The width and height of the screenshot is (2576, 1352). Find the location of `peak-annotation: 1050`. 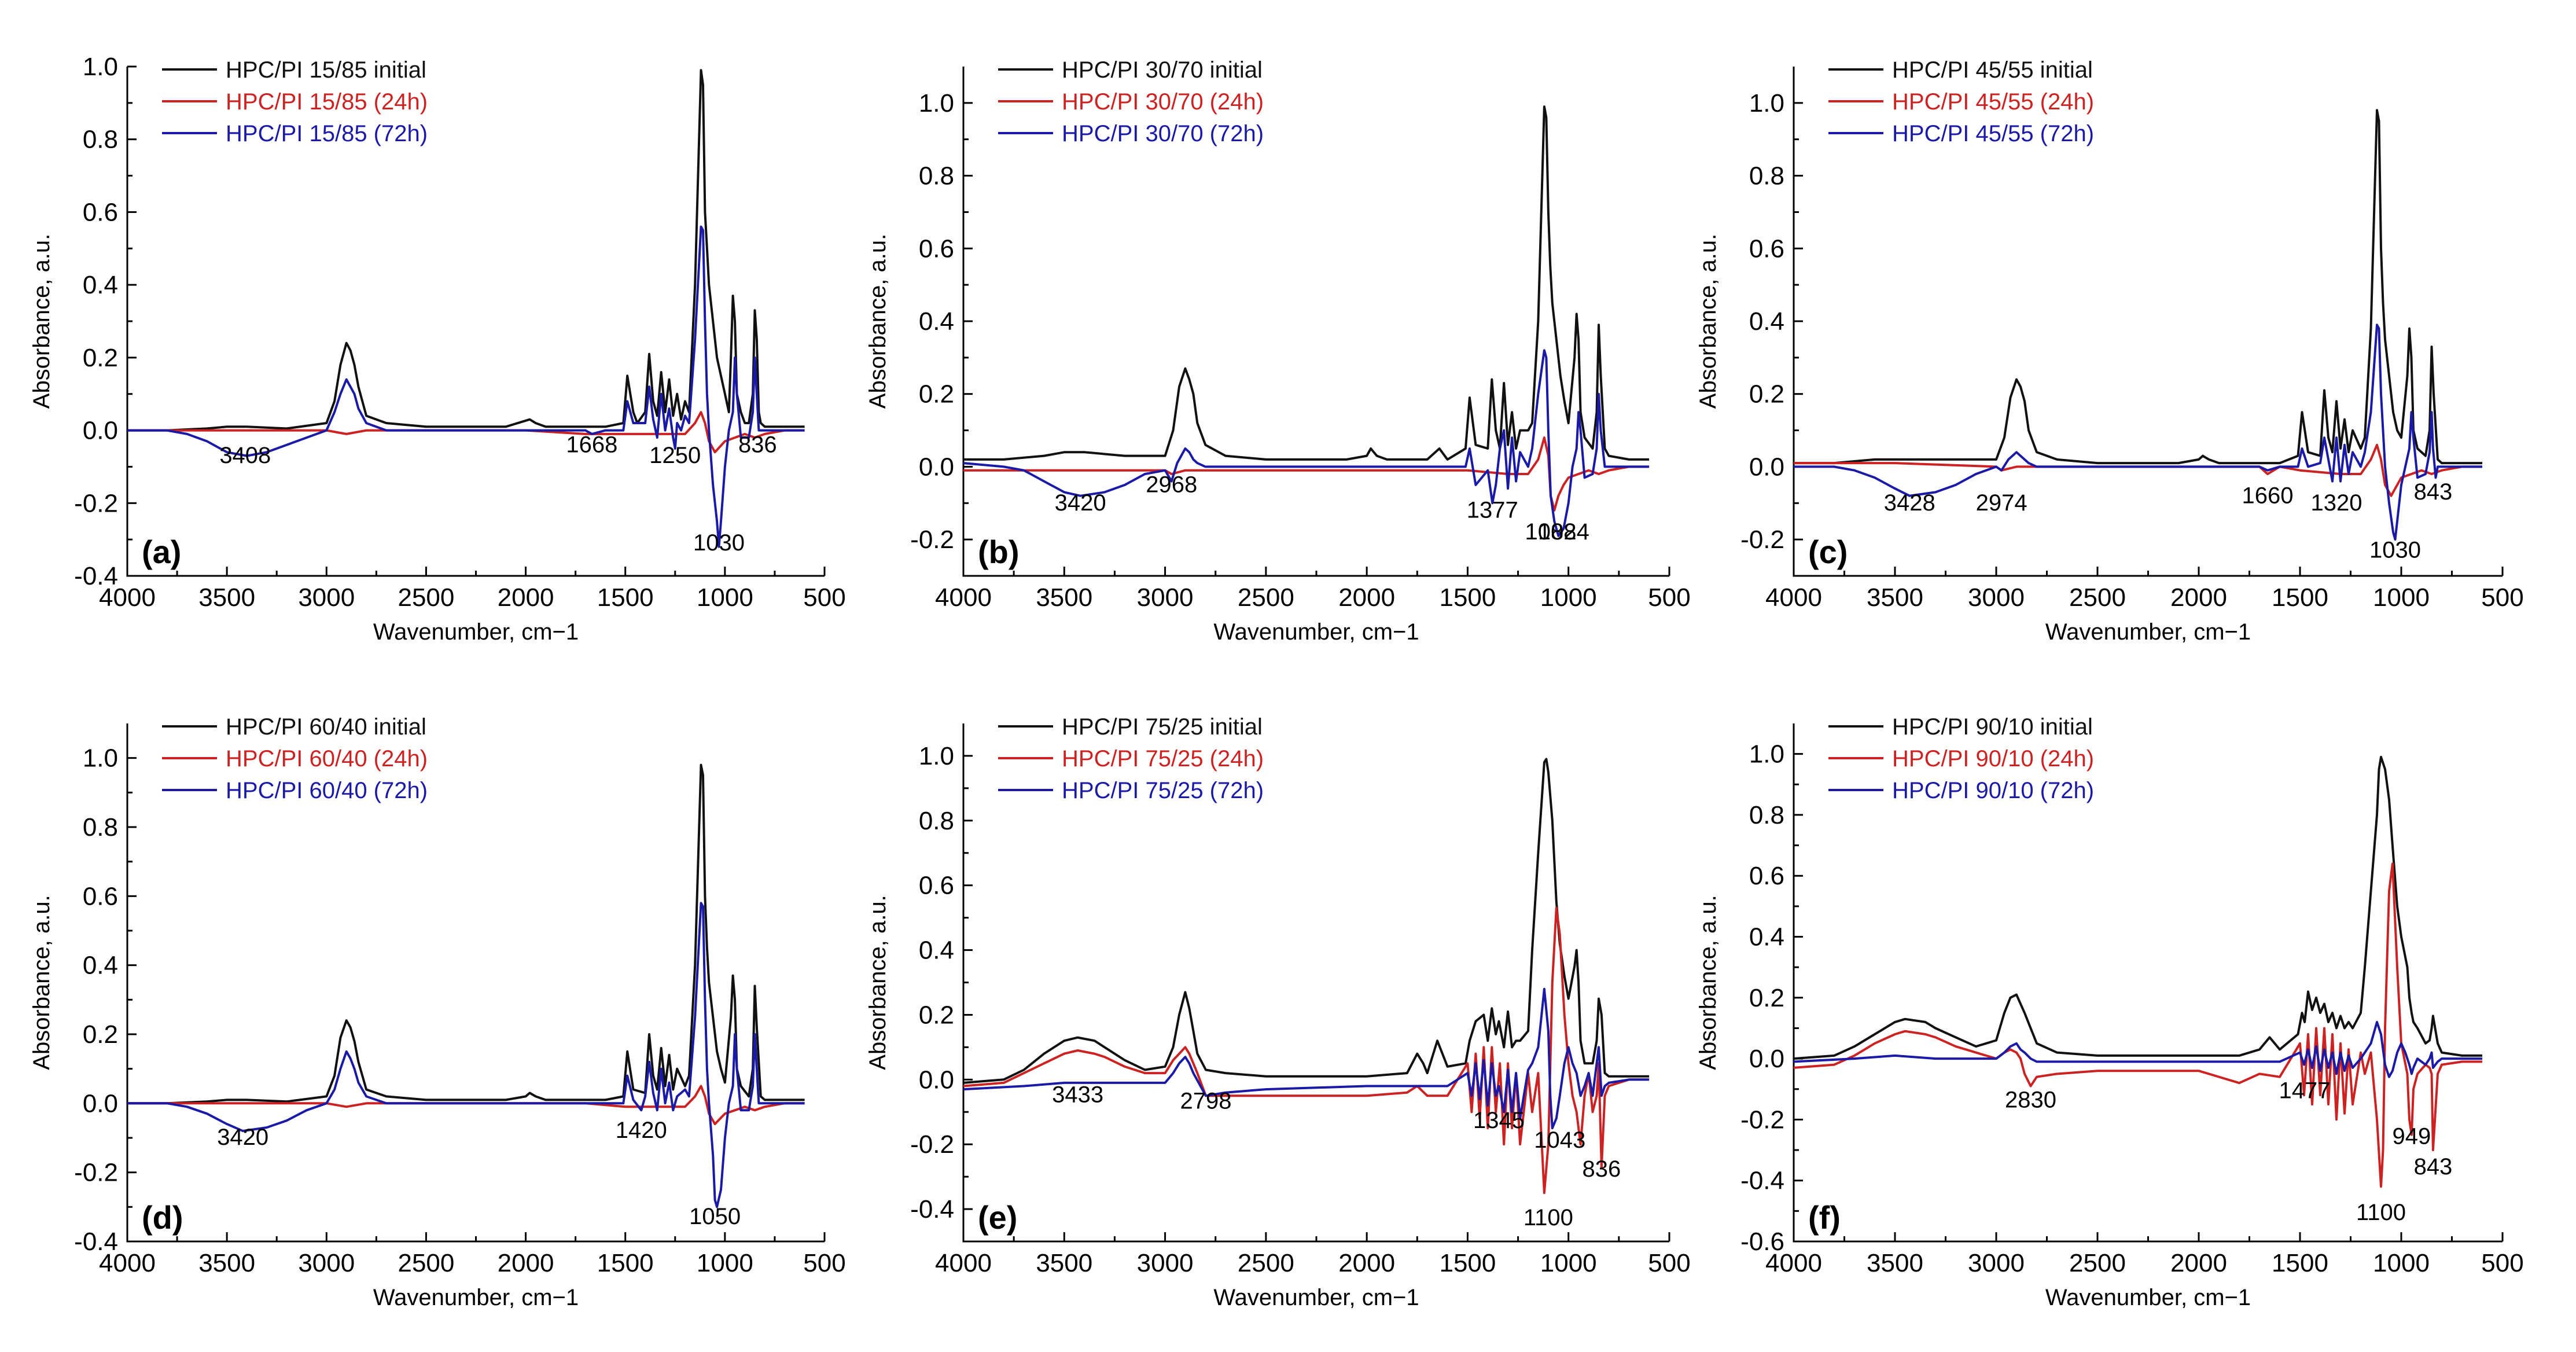

peak-annotation: 1050 is located at coordinates (715, 1216).